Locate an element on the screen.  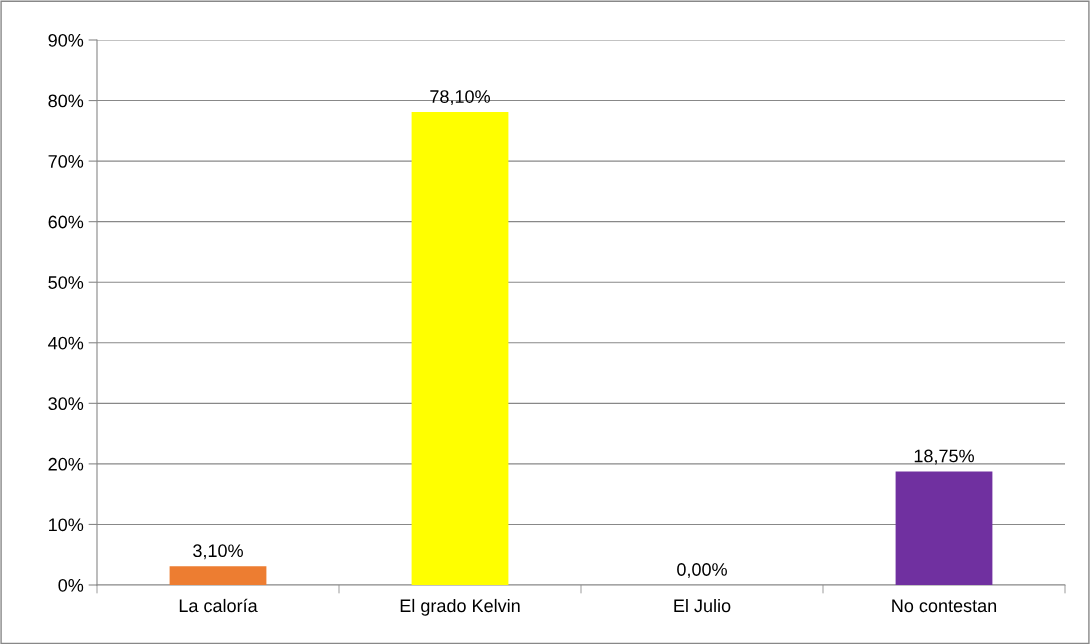
x-tick-label: No contestan is located at coordinates (944, 606).